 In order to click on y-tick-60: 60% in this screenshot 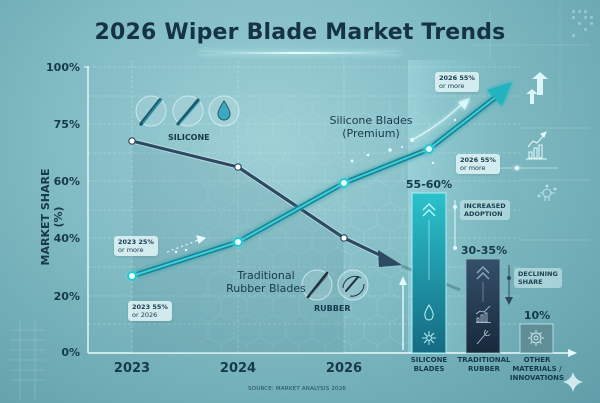, I will do `click(66, 181)`.